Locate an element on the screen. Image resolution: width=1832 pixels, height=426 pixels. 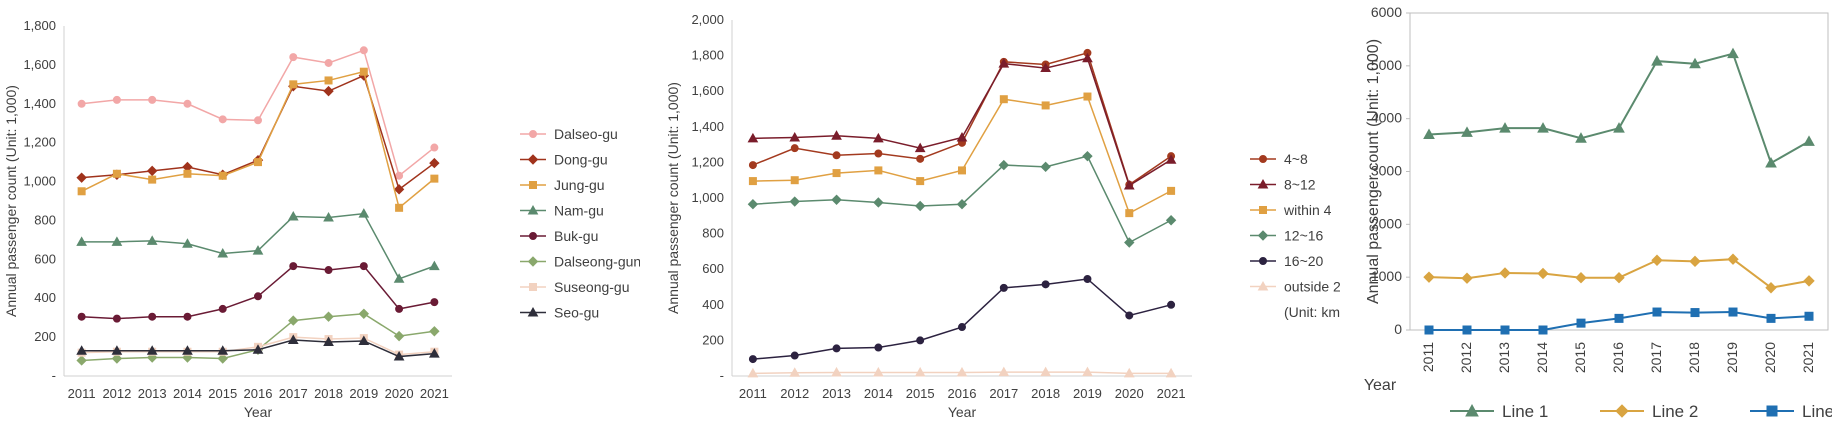
legend-label-4-8: 4~8 is located at coordinates (1296, 159).